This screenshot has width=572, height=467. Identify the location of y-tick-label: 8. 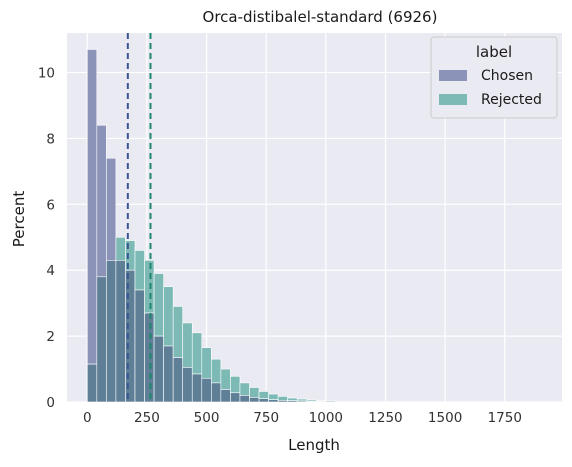
(50, 139).